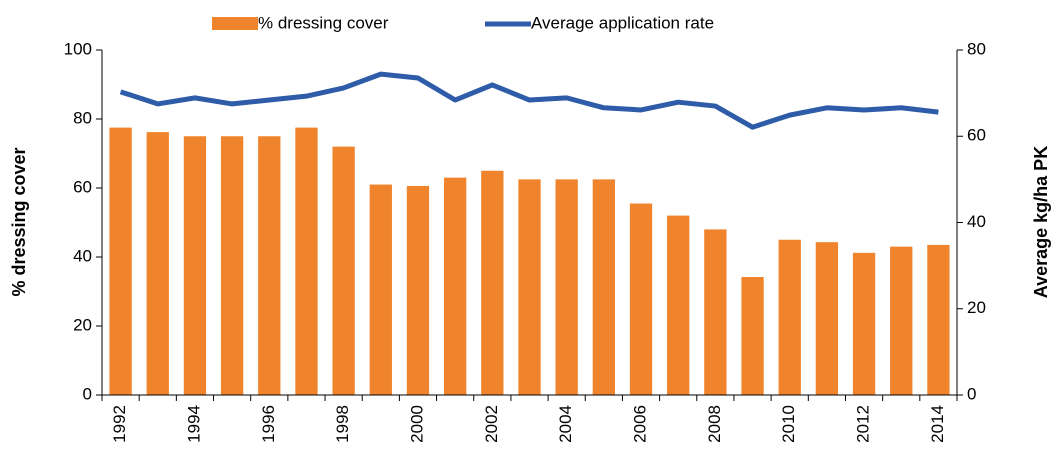  I want to click on y-tick-label: 80, so click(82, 117).